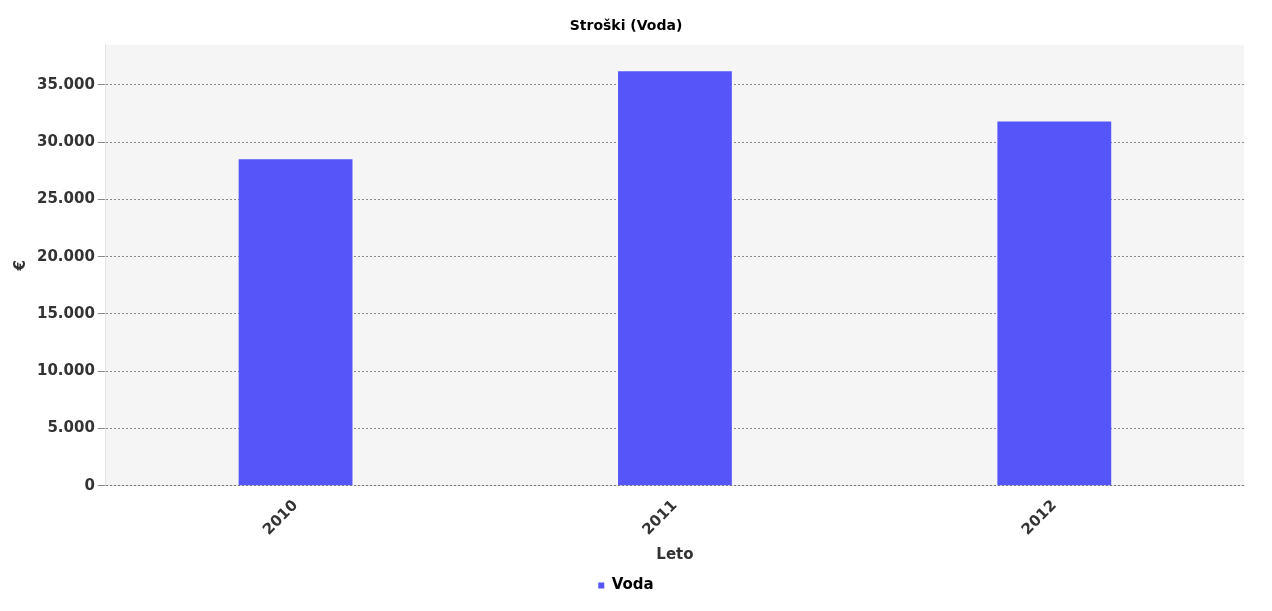  What do you see at coordinates (65, 141) in the screenshot?
I see `y-tick-label: 30.000` at bounding box center [65, 141].